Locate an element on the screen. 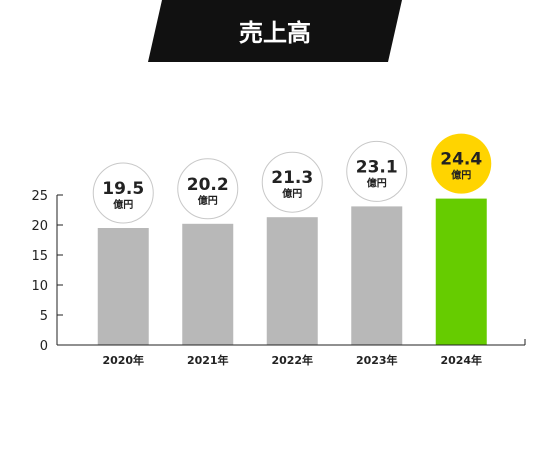  y-tick-label: 0 is located at coordinates (44, 346).